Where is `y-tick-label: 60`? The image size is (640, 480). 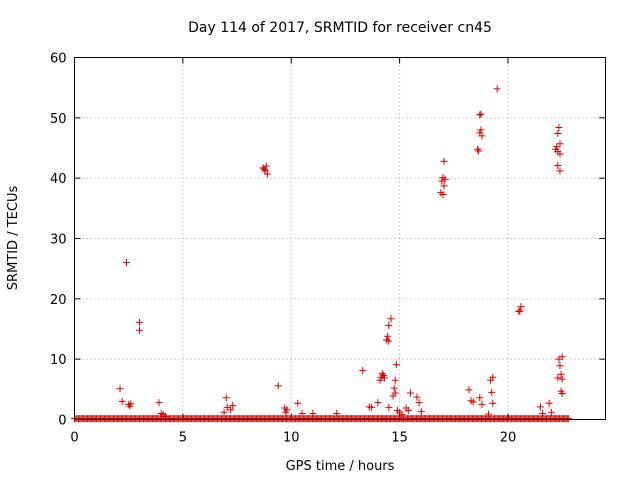
y-tick-label: 60 is located at coordinates (58, 59).